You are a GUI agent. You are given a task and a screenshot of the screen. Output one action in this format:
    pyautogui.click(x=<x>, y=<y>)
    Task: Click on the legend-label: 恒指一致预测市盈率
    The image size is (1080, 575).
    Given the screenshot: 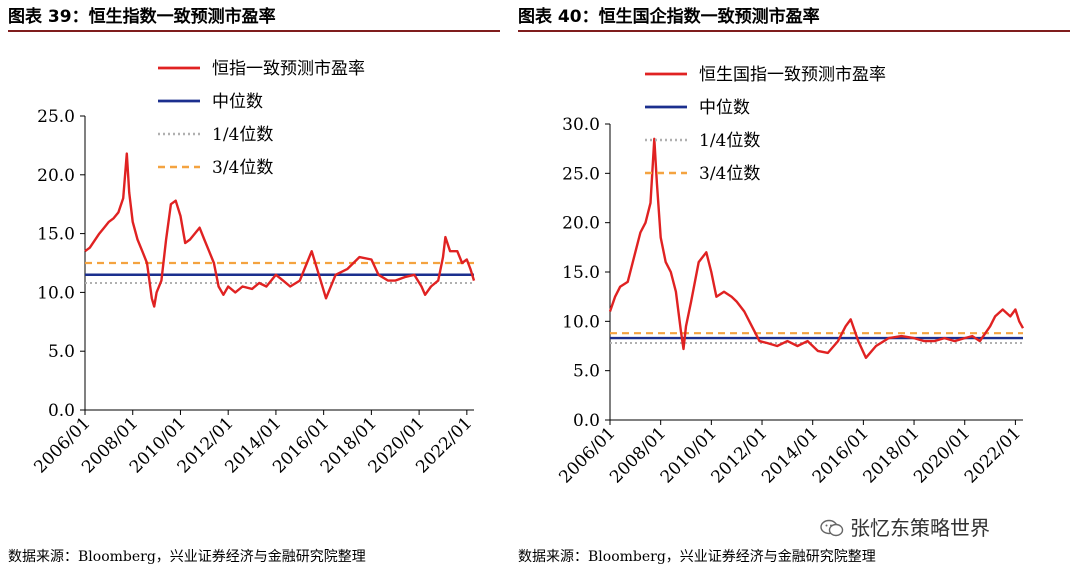 What is the action you would take?
    pyautogui.click(x=288, y=69)
    